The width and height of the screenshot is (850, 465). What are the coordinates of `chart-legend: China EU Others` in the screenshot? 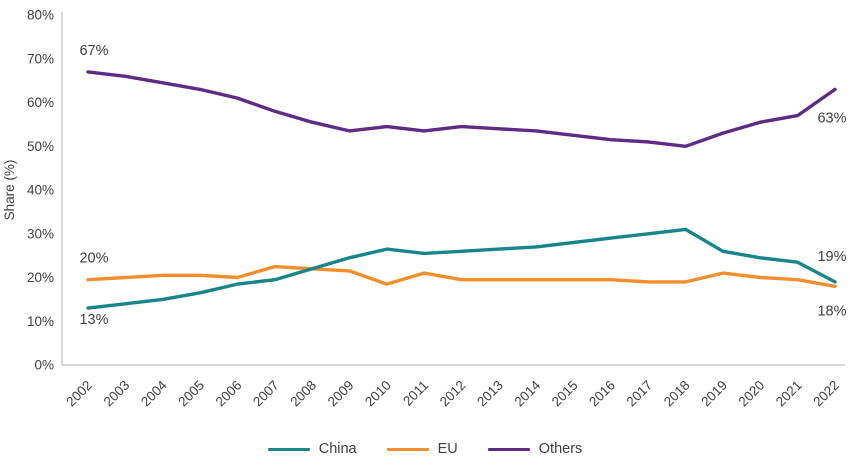 It's located at (425, 449).